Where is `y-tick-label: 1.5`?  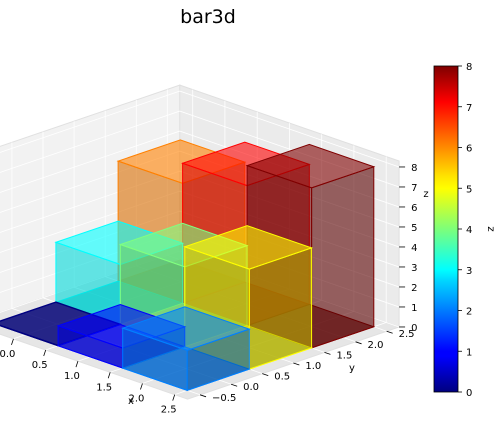
y-tick-label: 1.5 is located at coordinates (344, 355).